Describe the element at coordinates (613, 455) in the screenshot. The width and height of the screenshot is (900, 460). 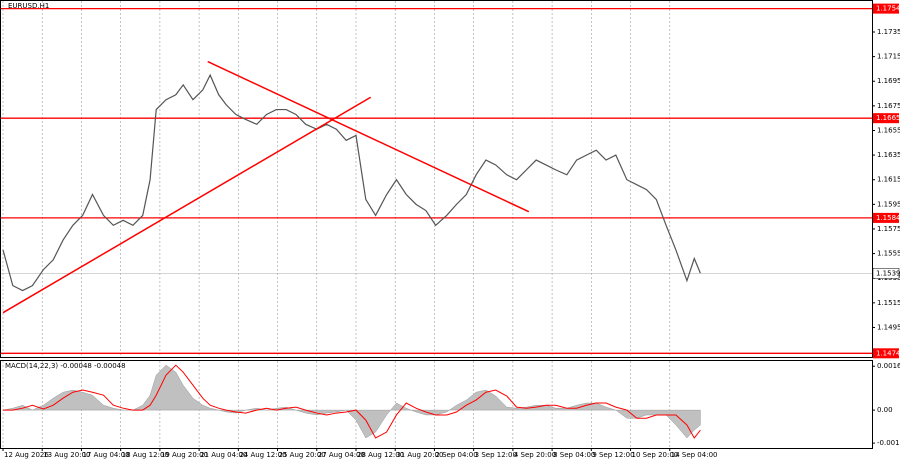
I see `x-tick-label: 9 Sep 12:00` at that location.